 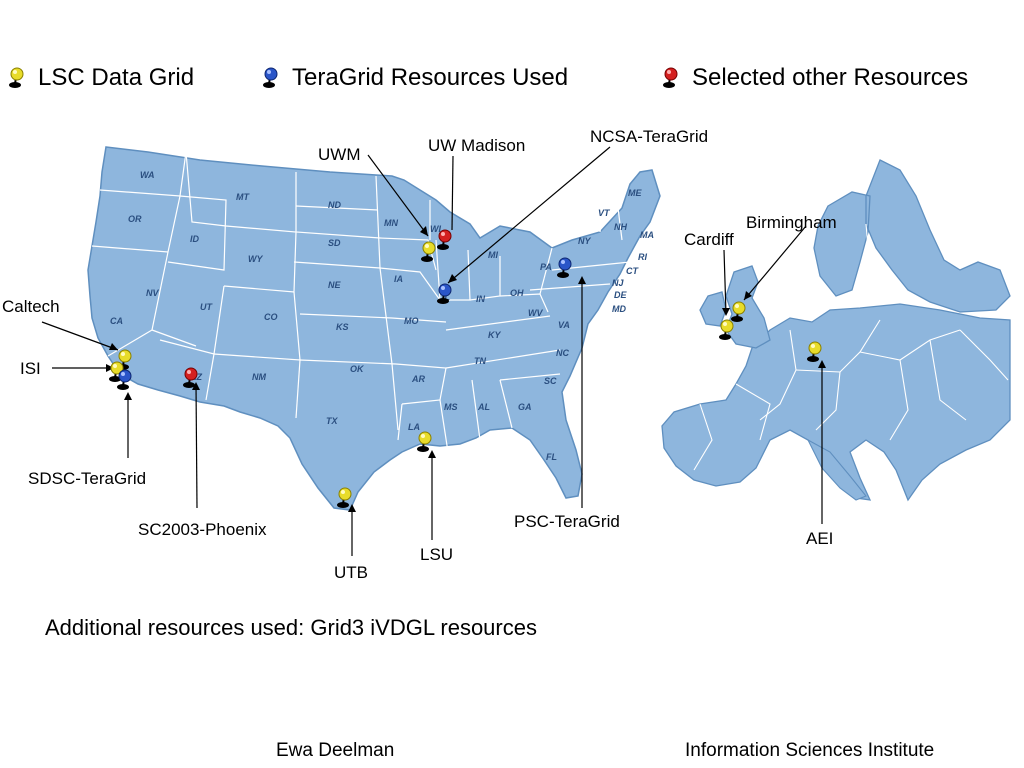 I want to click on state-label: OK, so click(x=357, y=369).